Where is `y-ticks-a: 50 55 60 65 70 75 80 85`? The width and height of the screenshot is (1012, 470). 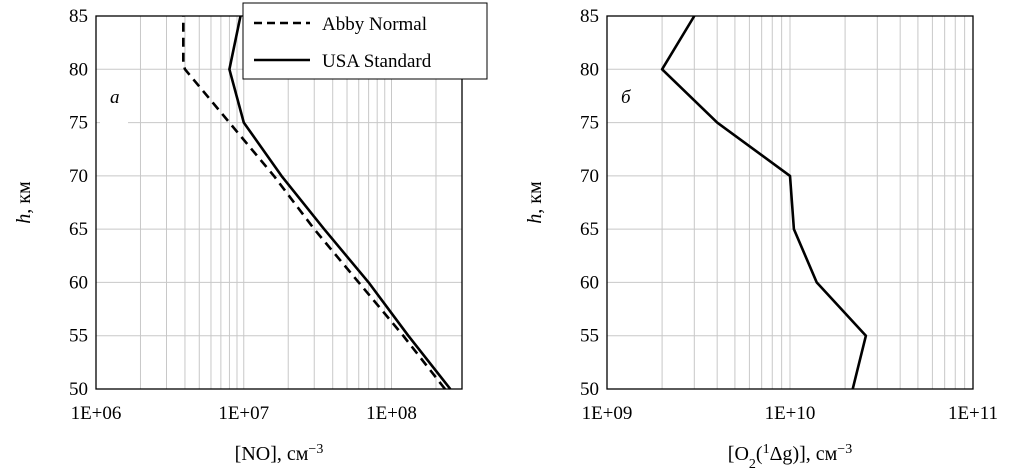 y-ticks-a: 50 55 60 65 70 75 80 85 is located at coordinates (78, 203).